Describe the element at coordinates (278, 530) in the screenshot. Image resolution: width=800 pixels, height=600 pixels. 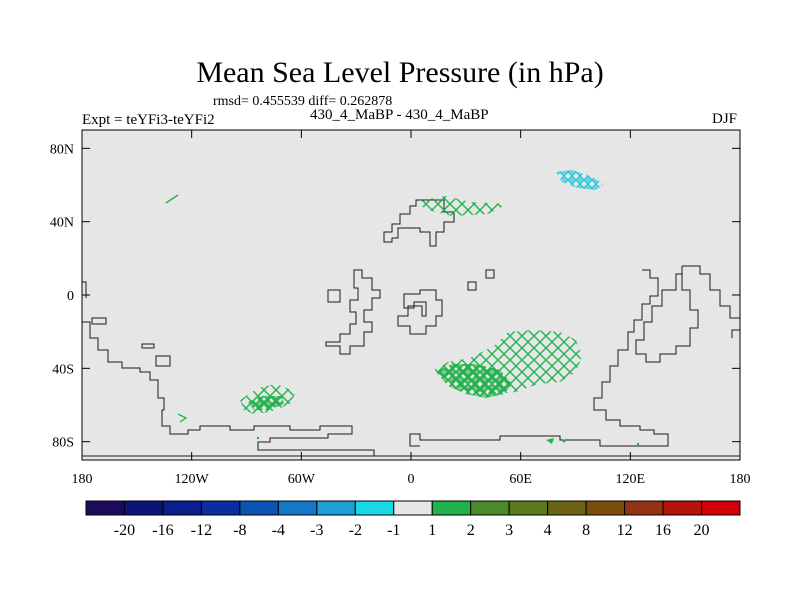
I see `colorbar-label-4: -4` at that location.